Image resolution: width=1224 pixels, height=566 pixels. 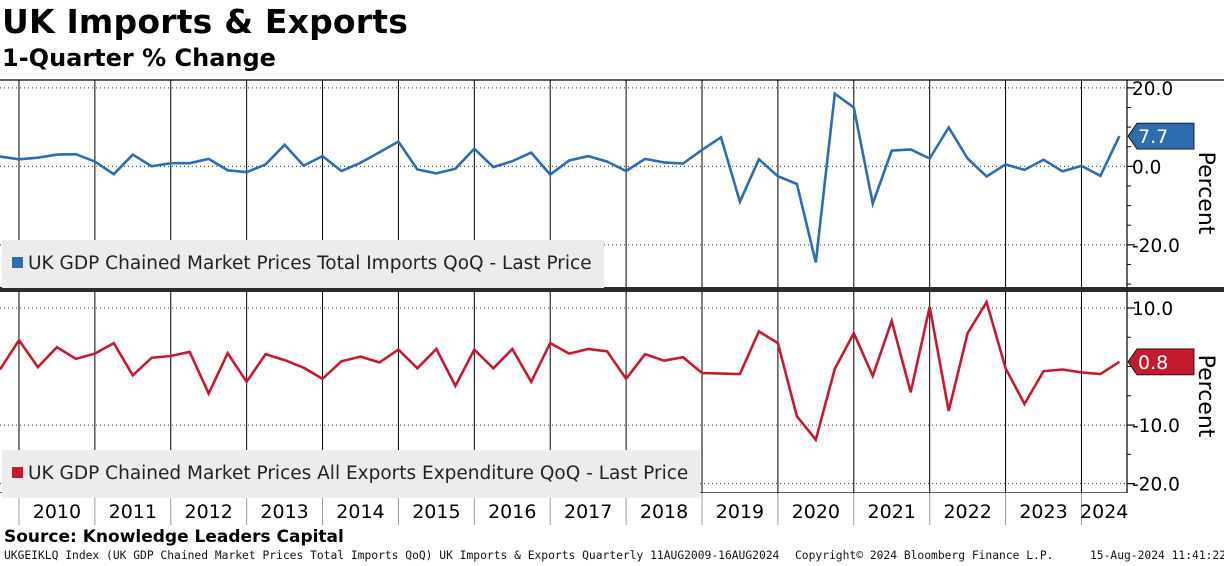 What do you see at coordinates (816, 512) in the screenshot?
I see `x-tick-label: 2020` at bounding box center [816, 512].